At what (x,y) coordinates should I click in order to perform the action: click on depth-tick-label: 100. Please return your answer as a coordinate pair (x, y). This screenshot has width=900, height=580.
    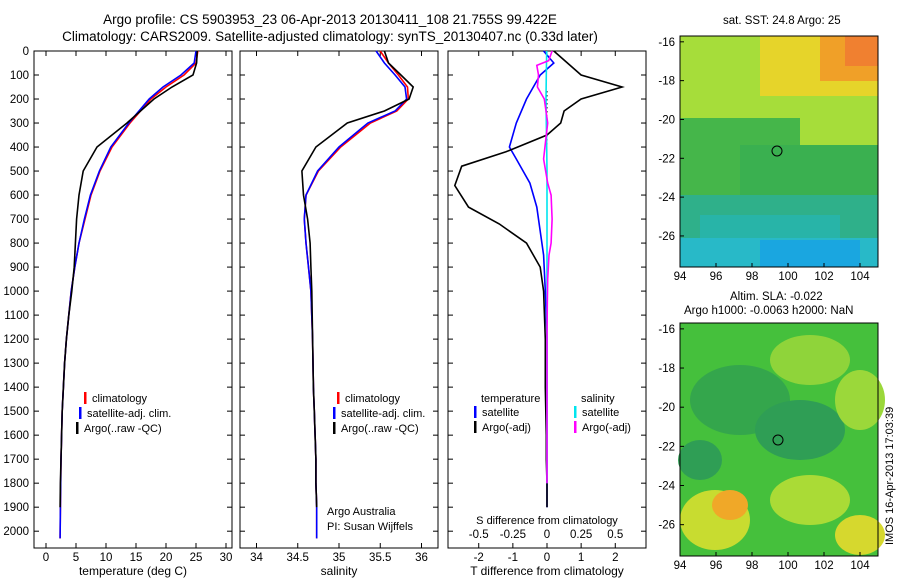
    Looking at the image, I should click on (19, 76).